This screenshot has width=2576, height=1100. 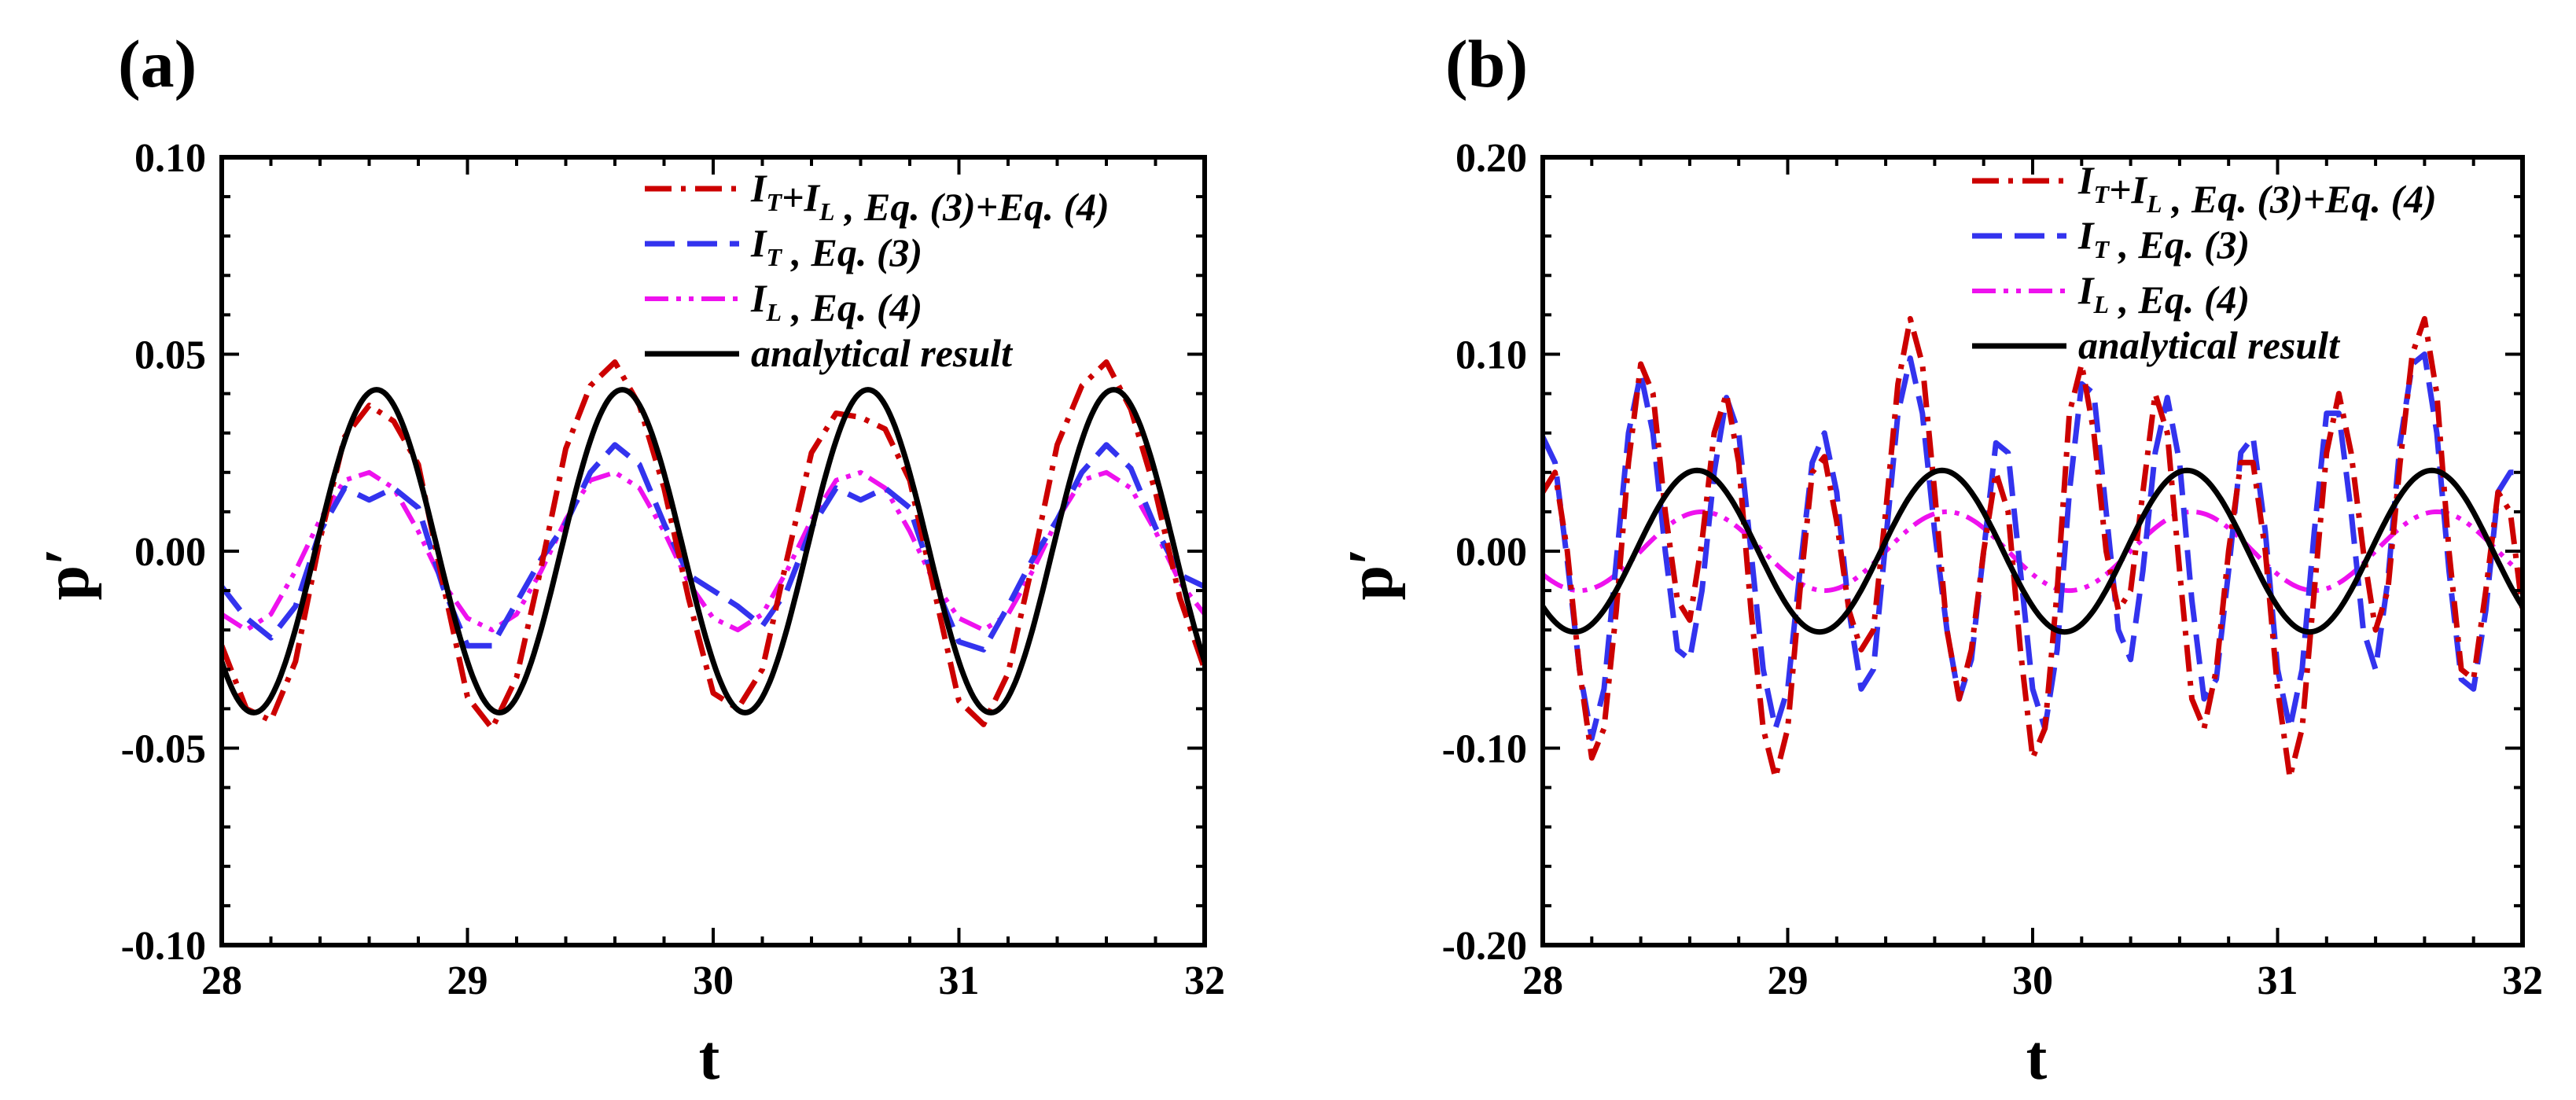 What do you see at coordinates (67, 574) in the screenshot?
I see `y-axis-label-a: p′` at bounding box center [67, 574].